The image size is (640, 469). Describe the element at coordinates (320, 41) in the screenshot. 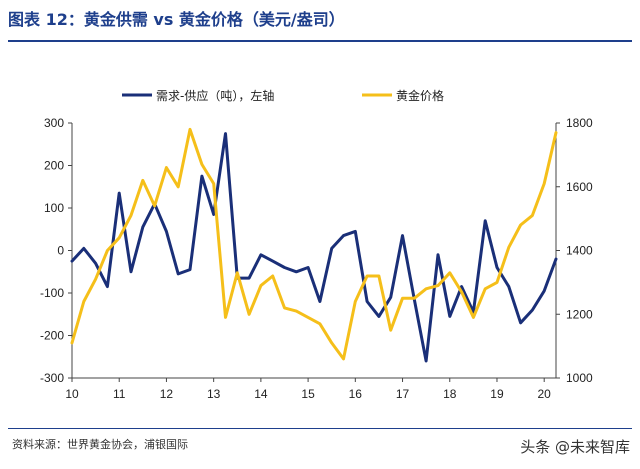

I see `title-divider` at that location.